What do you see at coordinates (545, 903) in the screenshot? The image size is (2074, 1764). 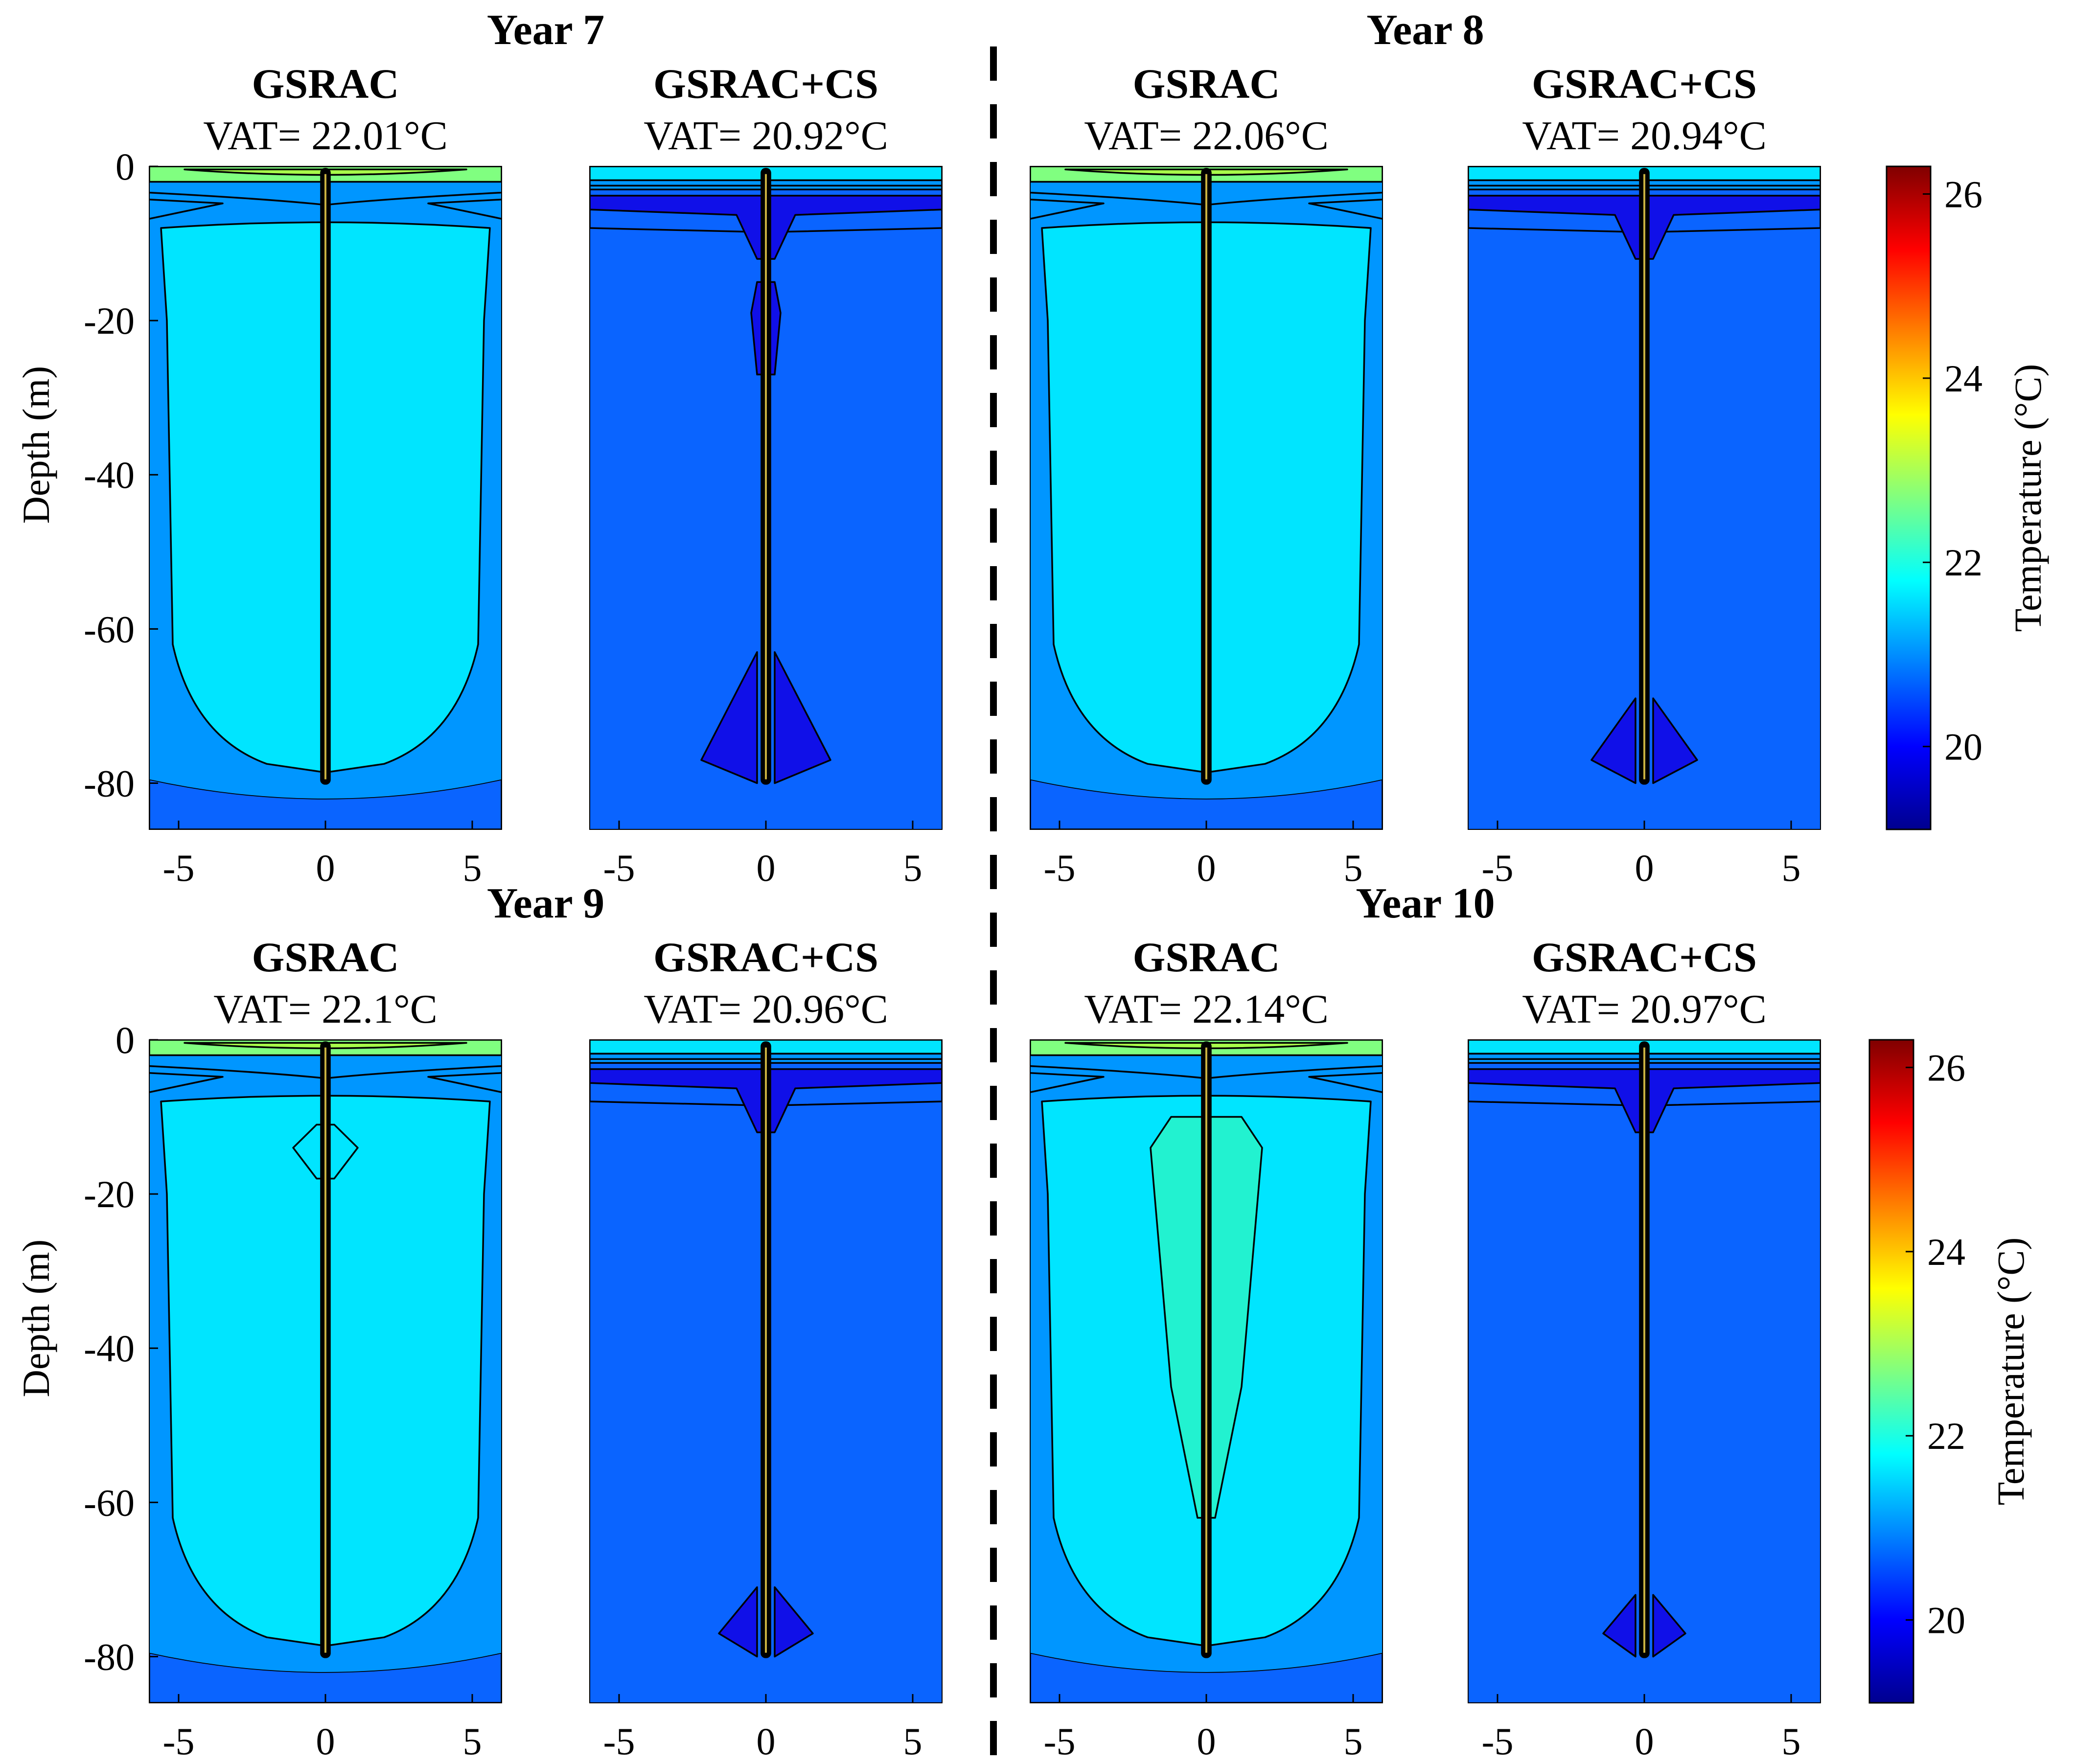 I see `year-title: Year 9` at bounding box center [545, 903].